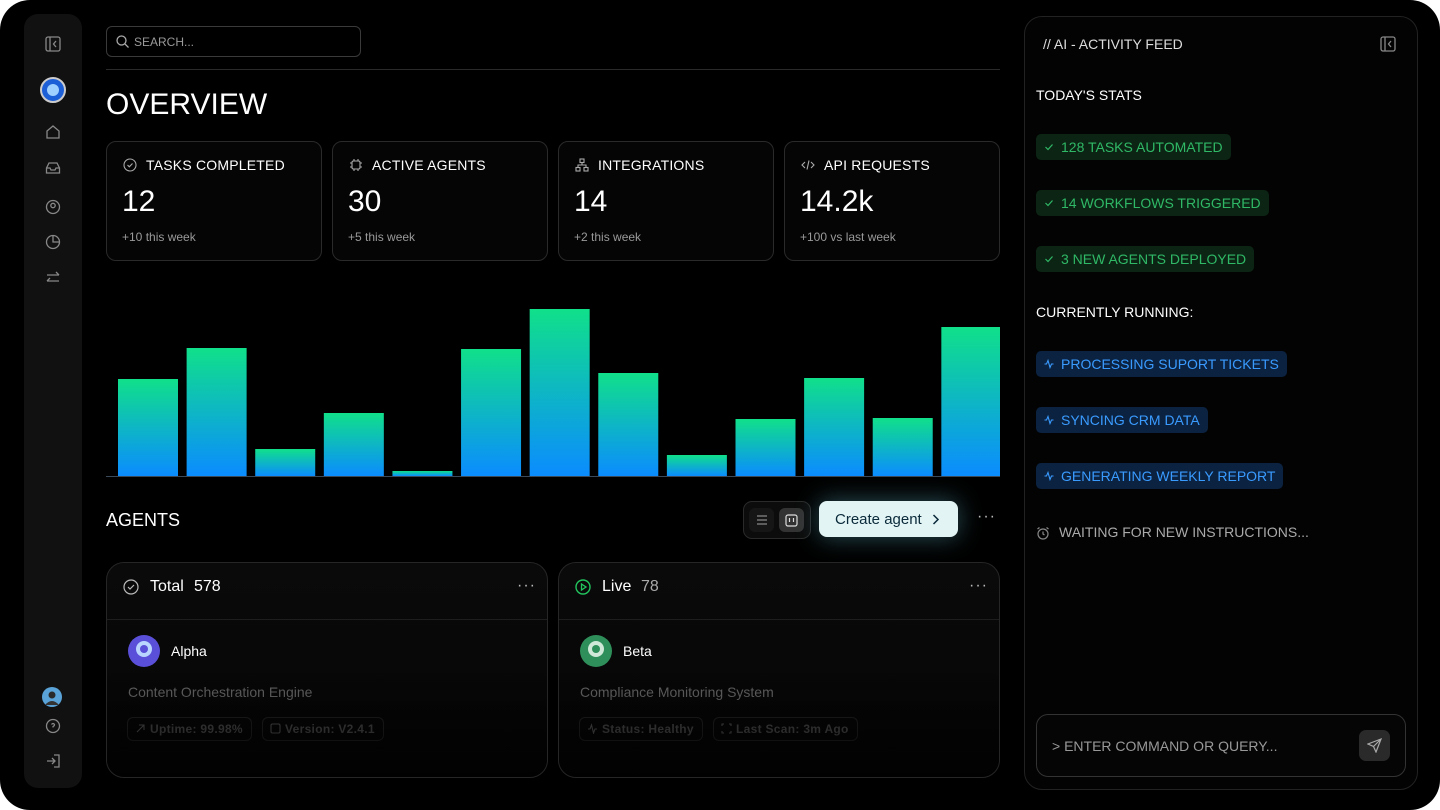 The image size is (1440, 810). Describe the element at coordinates (608, 237) in the screenshot. I see `stat-note: +2 this week` at that location.